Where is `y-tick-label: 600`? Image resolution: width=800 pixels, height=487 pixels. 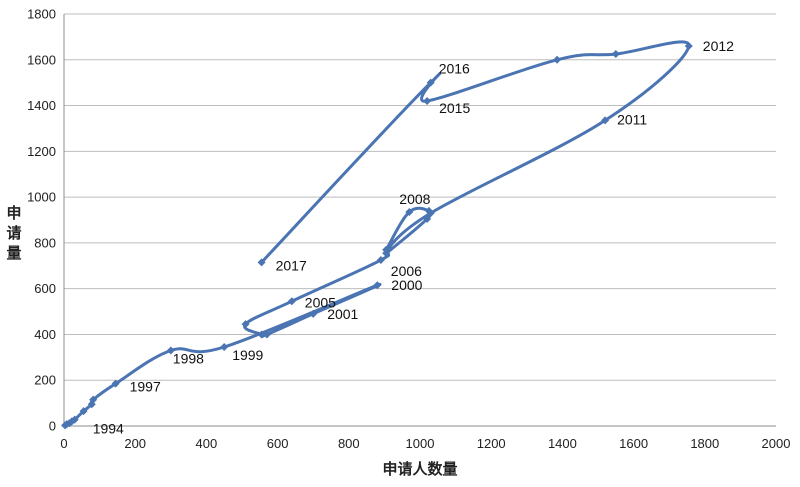 y-tick-label: 600 is located at coordinates (45, 288).